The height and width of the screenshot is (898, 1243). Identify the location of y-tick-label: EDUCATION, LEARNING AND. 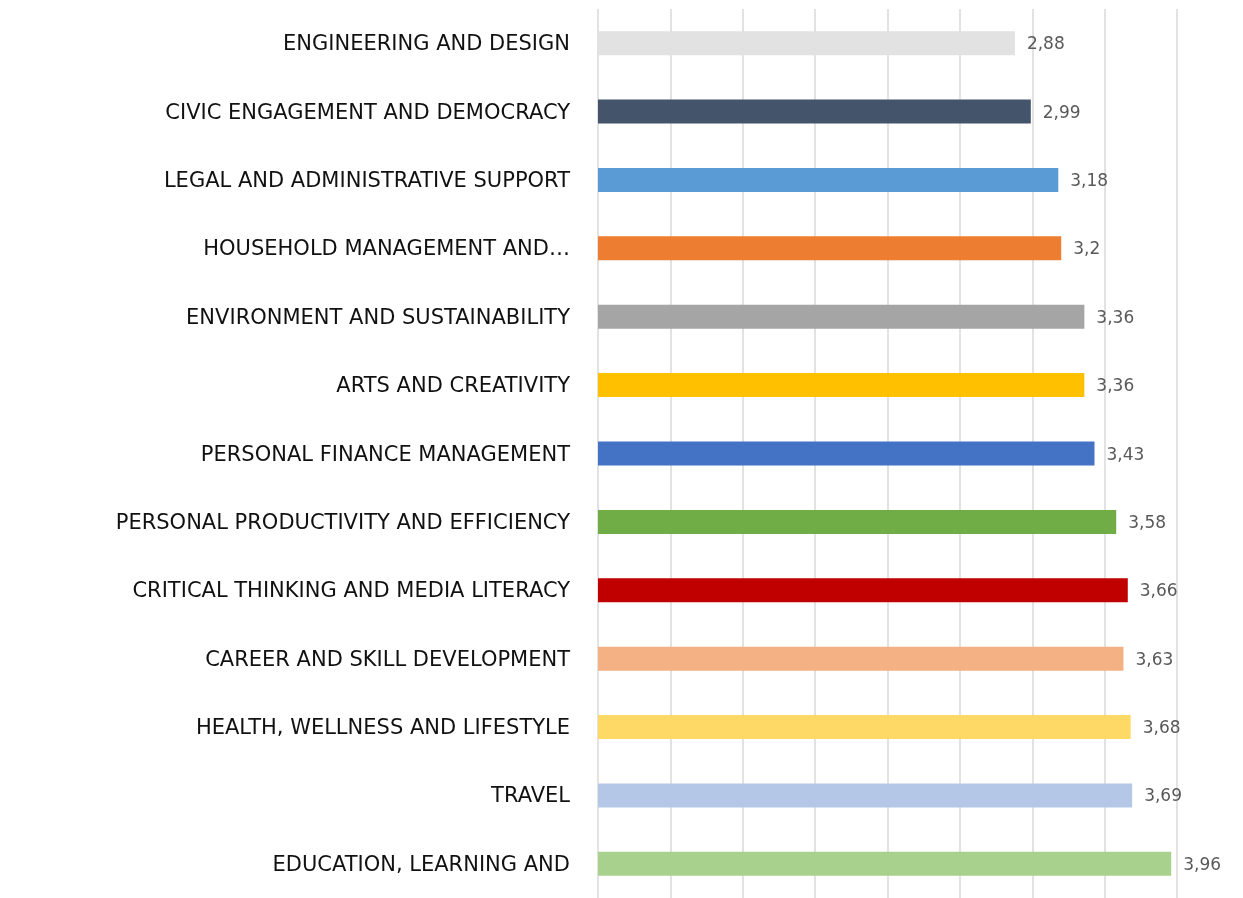
(421, 863).